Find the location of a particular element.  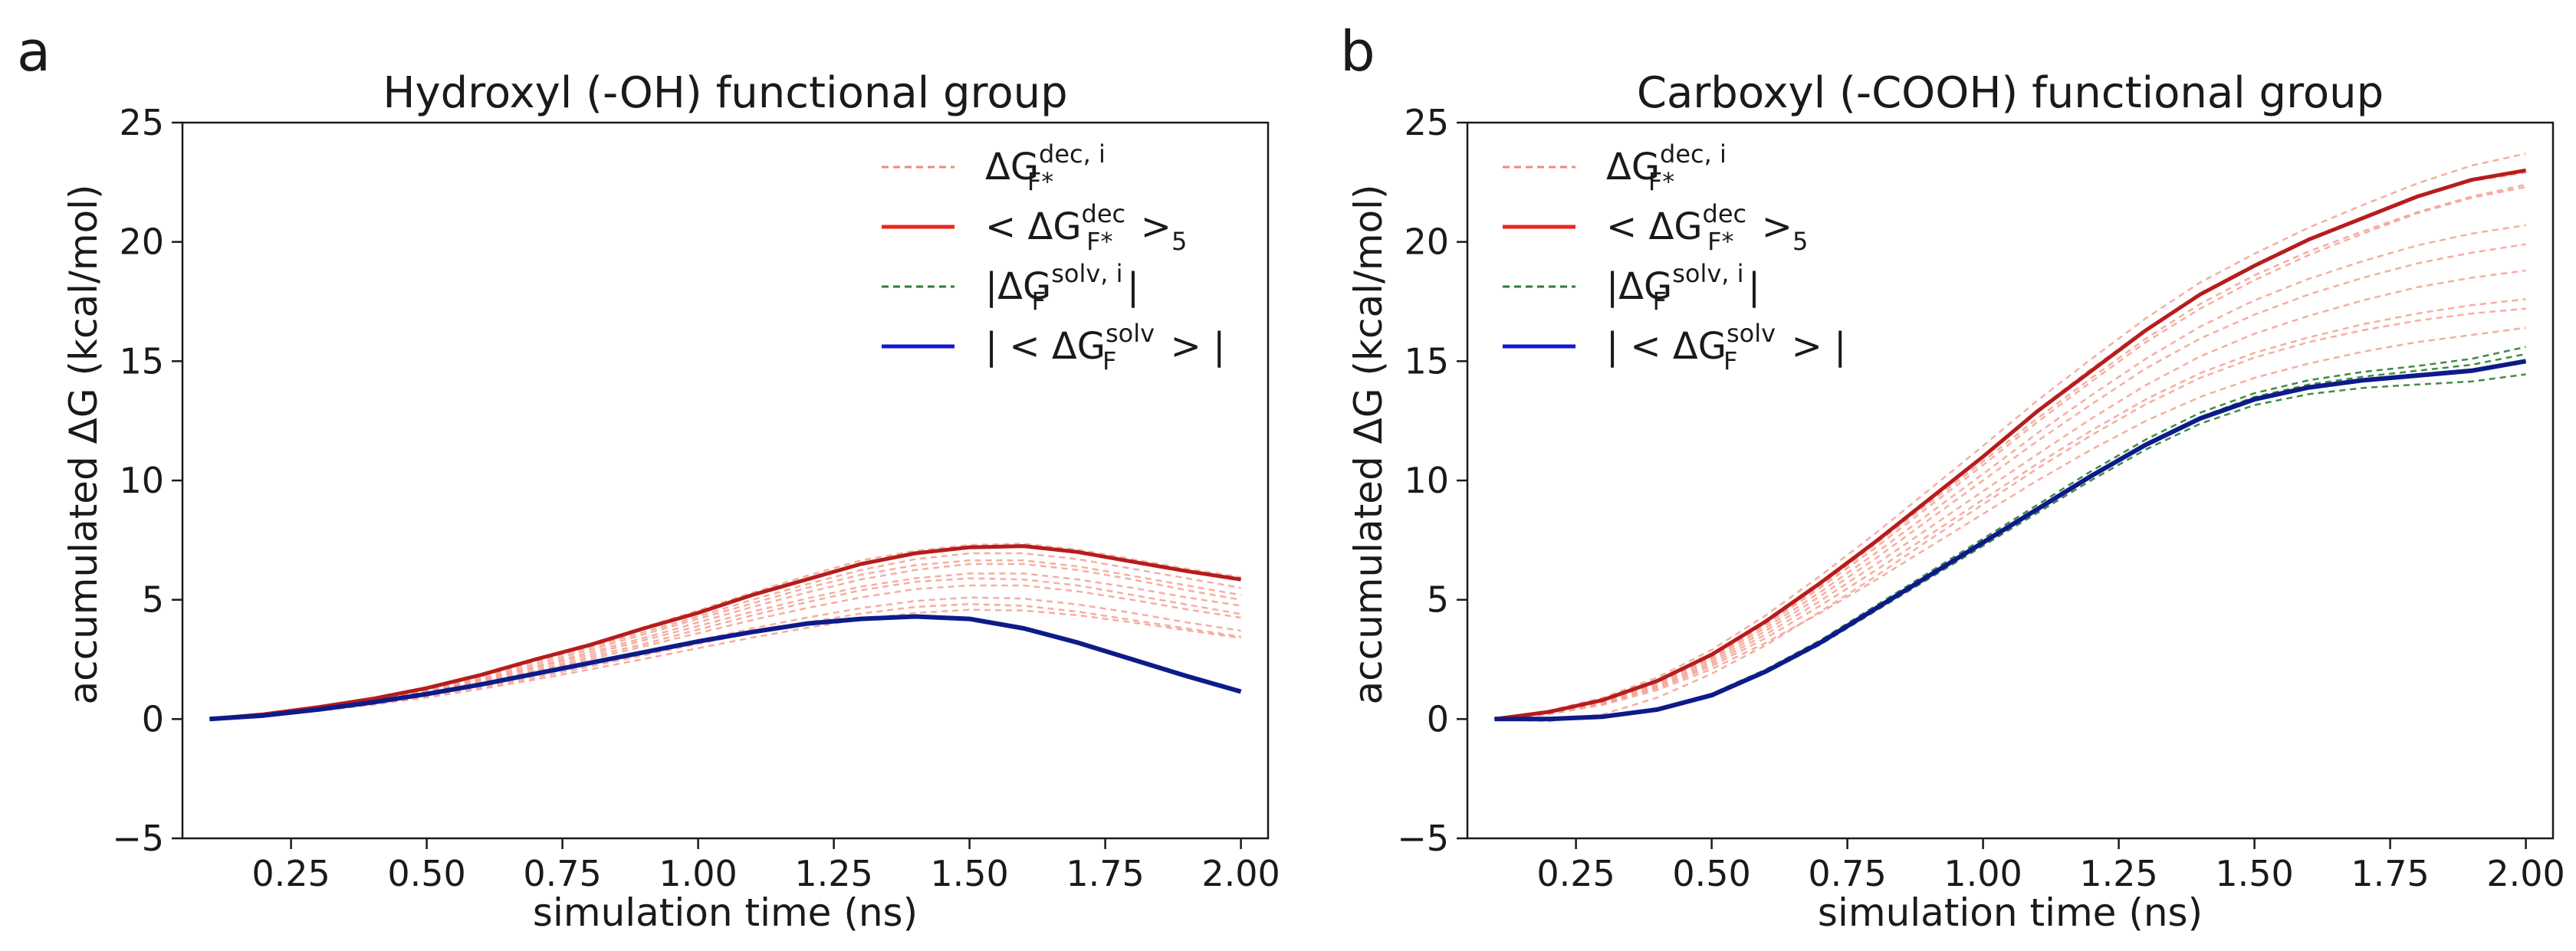

chart-title: Hydroxyl (-OH) functional group is located at coordinates (725, 93).